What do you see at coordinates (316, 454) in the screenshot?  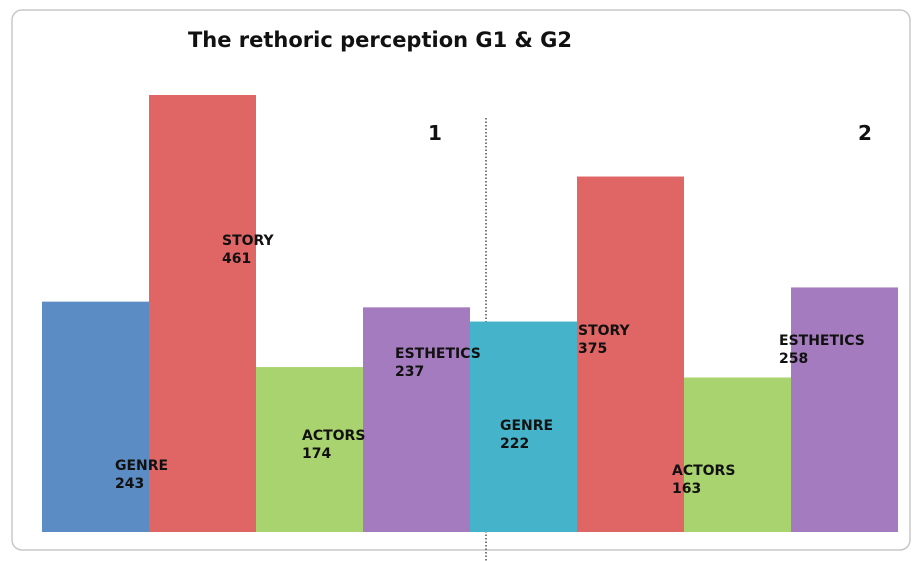 I see `value-label: 174` at bounding box center [316, 454].